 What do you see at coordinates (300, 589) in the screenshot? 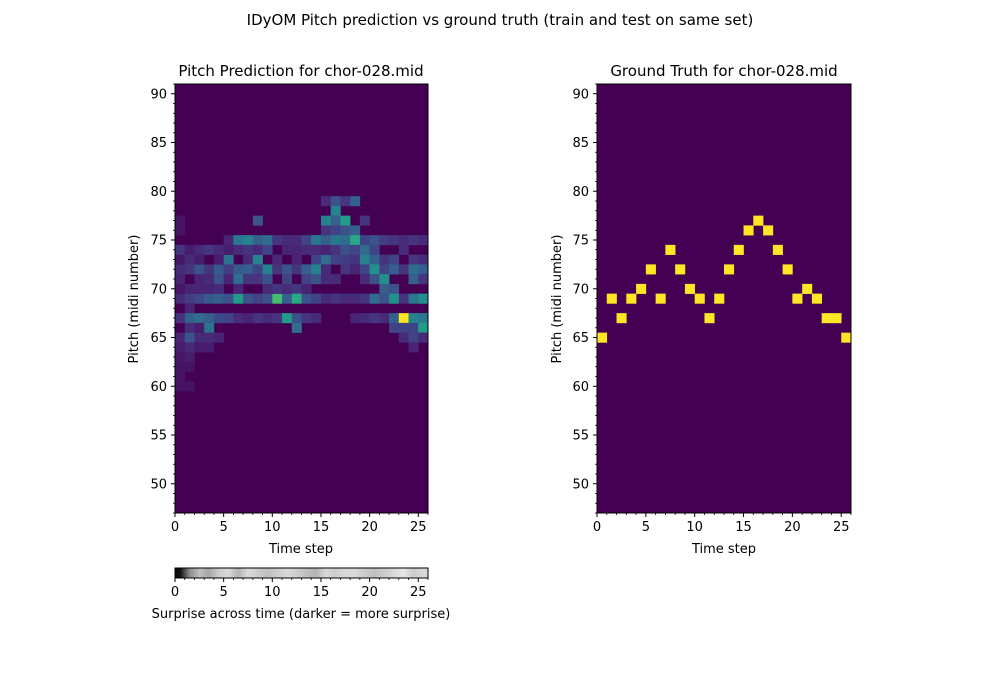
I see `surprise-x-axis: 0 5 10 15 20 25` at bounding box center [300, 589].